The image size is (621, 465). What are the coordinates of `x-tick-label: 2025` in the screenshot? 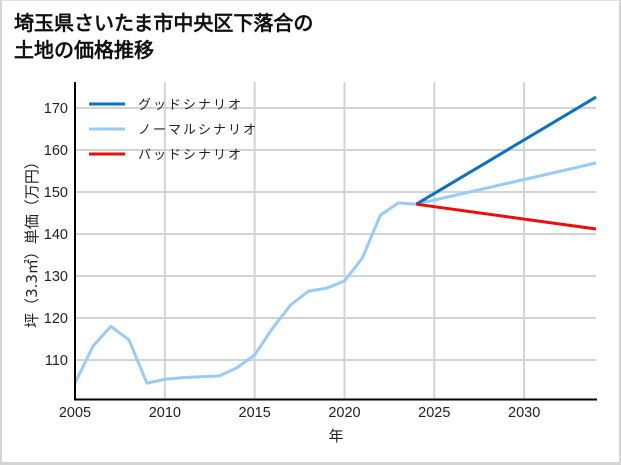 It's located at (434, 413).